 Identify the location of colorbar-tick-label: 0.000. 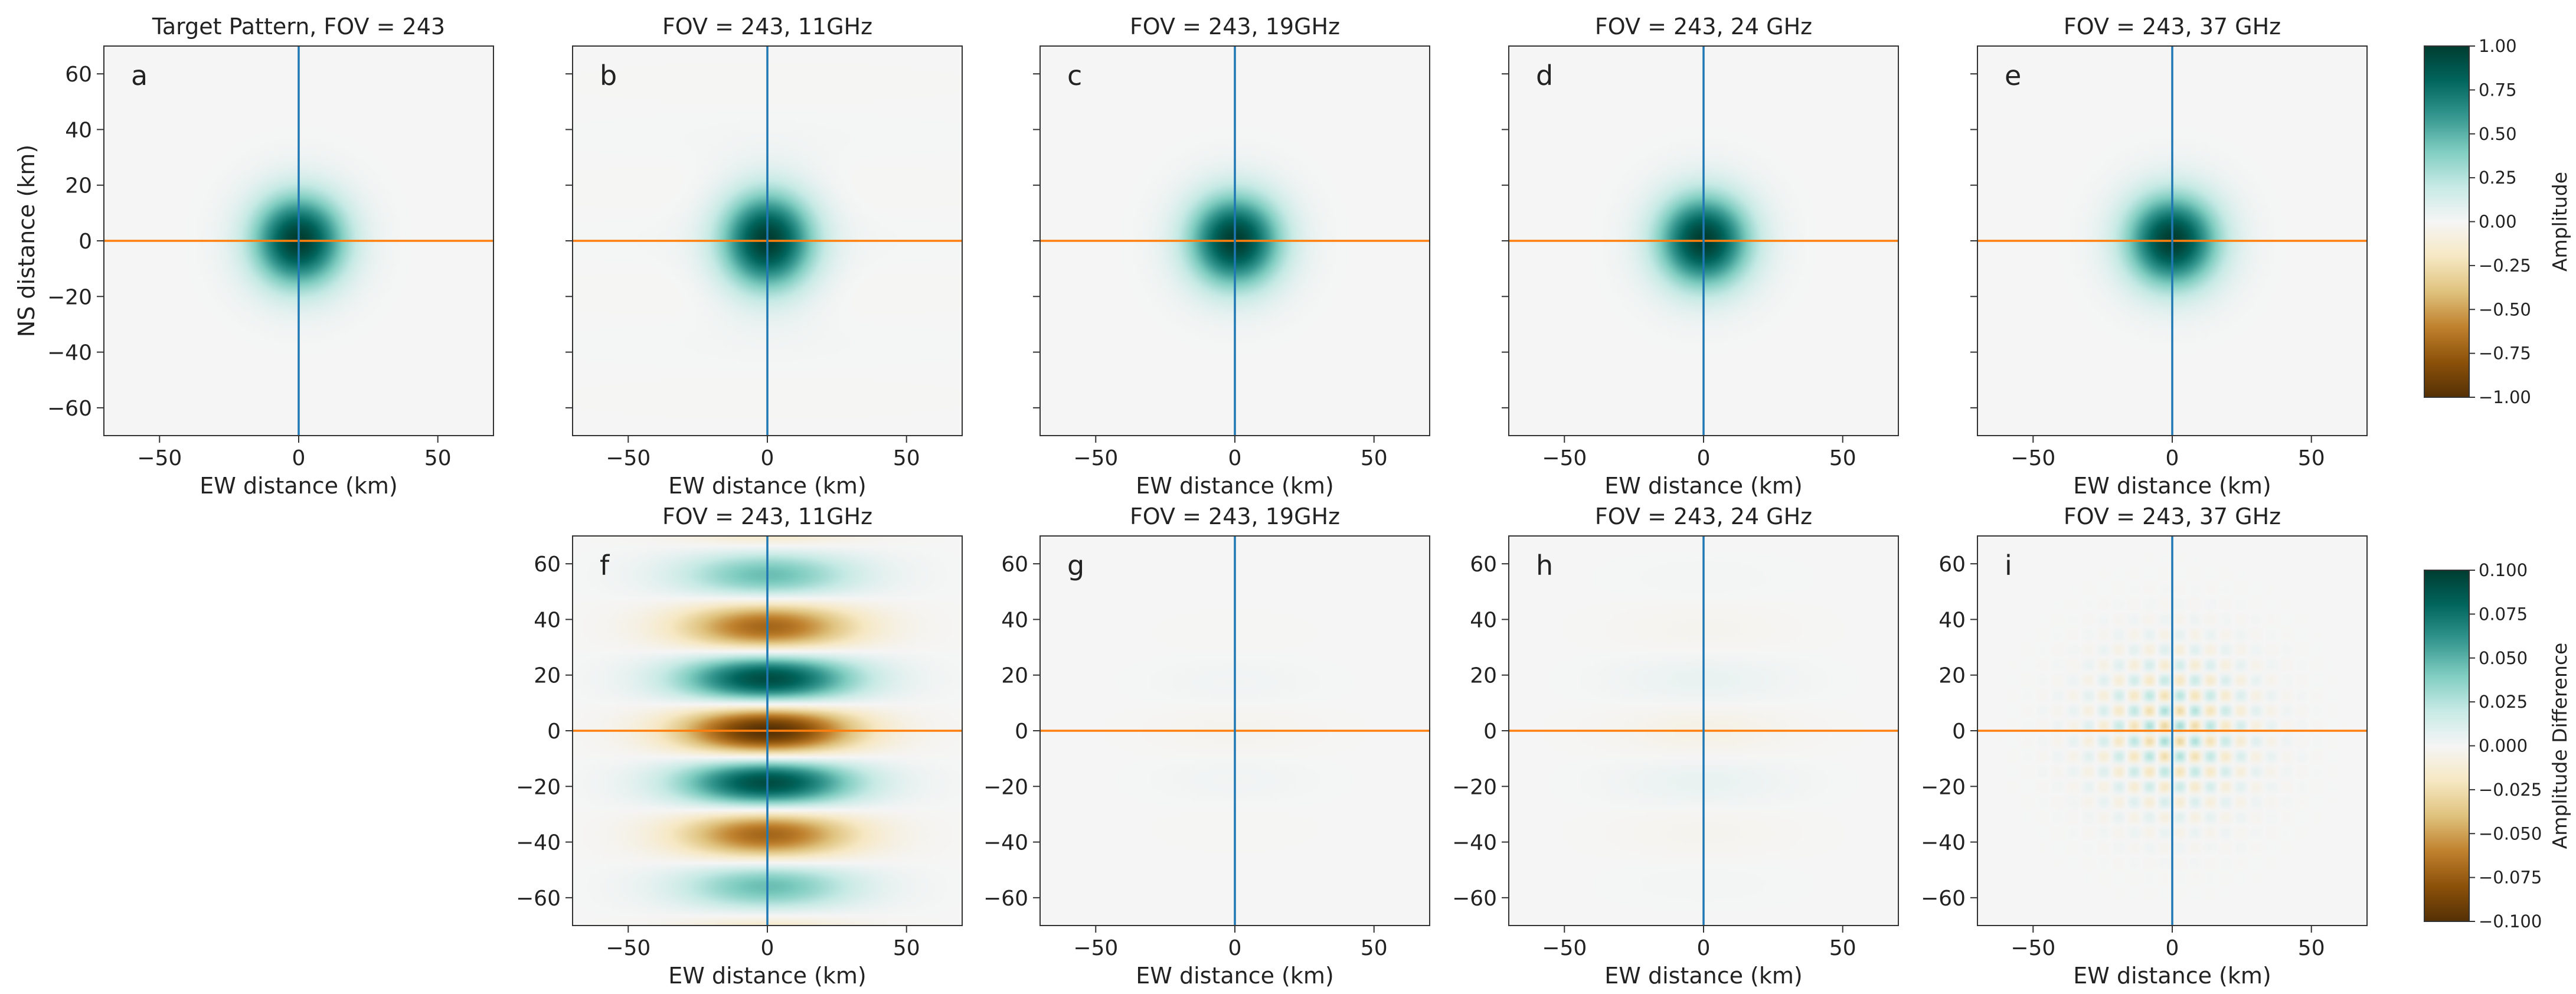
(2503, 746).